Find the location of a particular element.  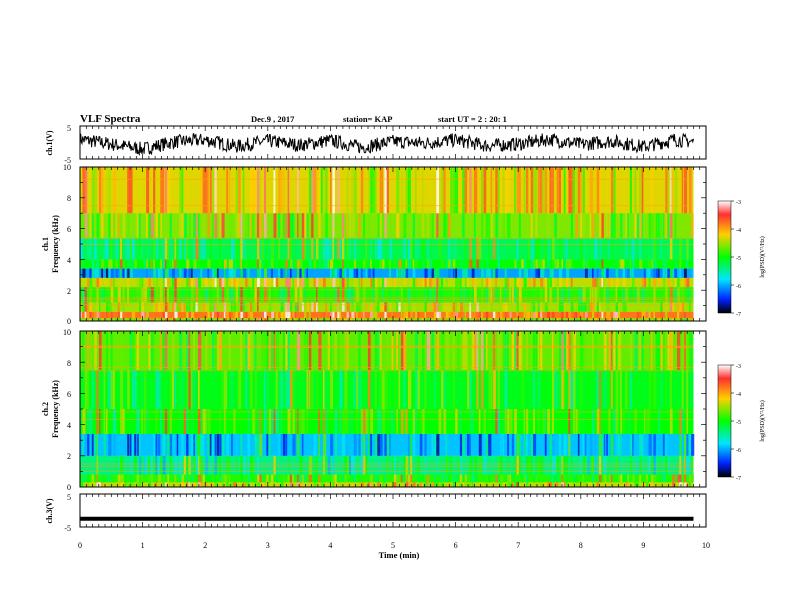

time-tick-label: 0 is located at coordinates (80, 545).